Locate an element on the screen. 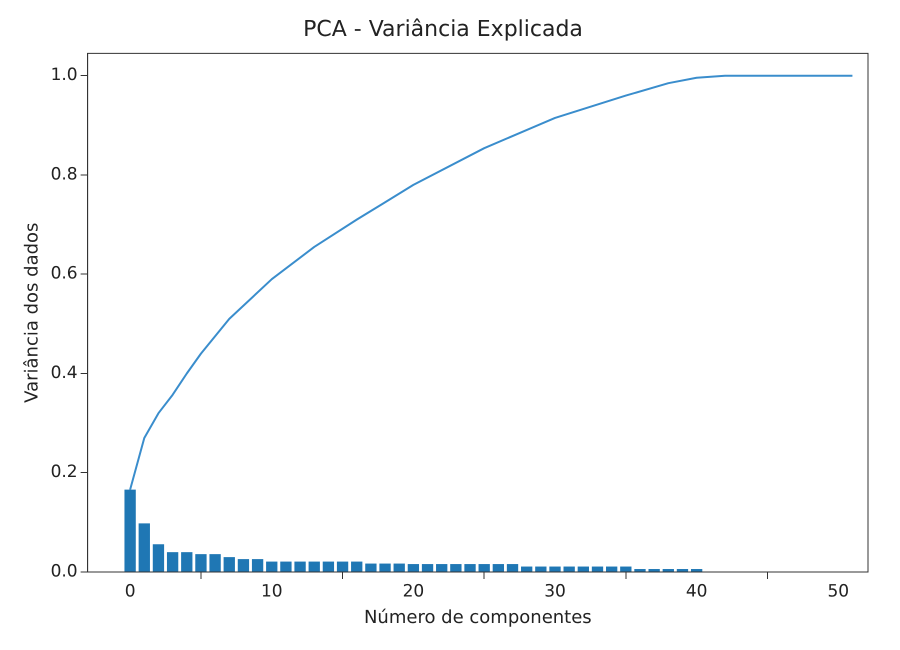 Image resolution: width=900 pixels, height=650 pixels. x-tick-label: 10 is located at coordinates (271, 592).